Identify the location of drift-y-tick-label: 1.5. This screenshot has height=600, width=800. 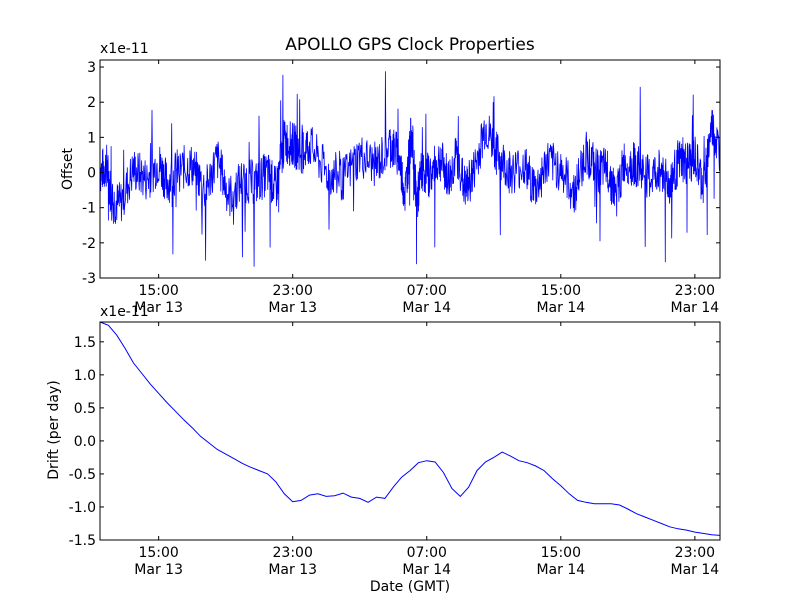
(85, 343).